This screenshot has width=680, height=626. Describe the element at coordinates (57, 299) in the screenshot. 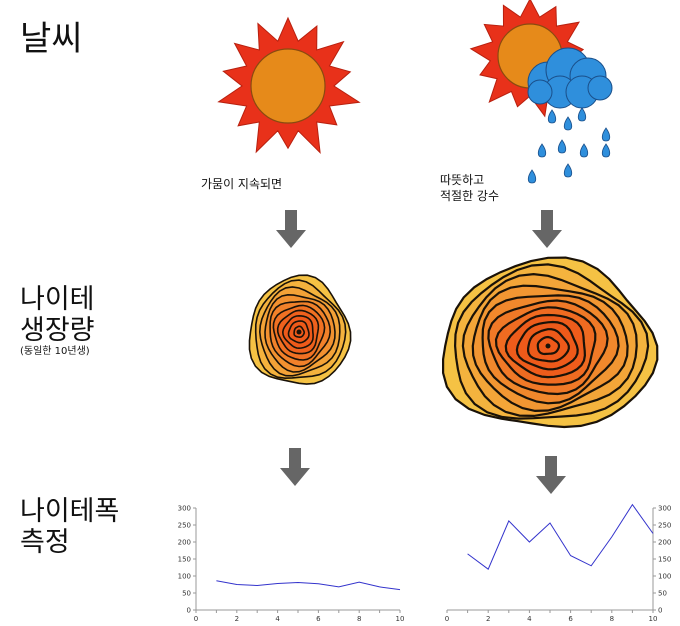

I see `growth-title-line1: 나이테` at that location.